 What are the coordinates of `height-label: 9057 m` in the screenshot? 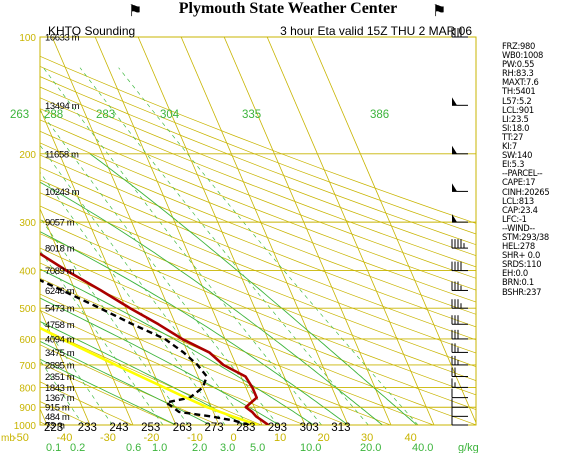 It's located at (60, 223).